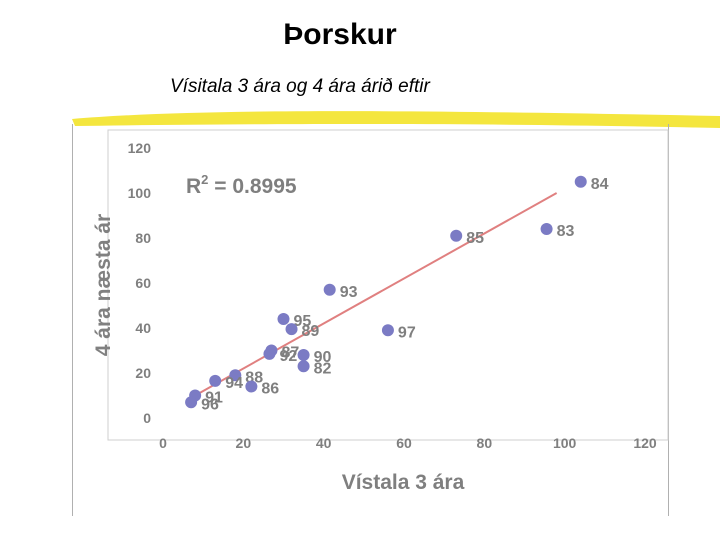 The height and width of the screenshot is (540, 720). What do you see at coordinates (140, 193) in the screenshot?
I see `y-tick-label: 100` at bounding box center [140, 193].